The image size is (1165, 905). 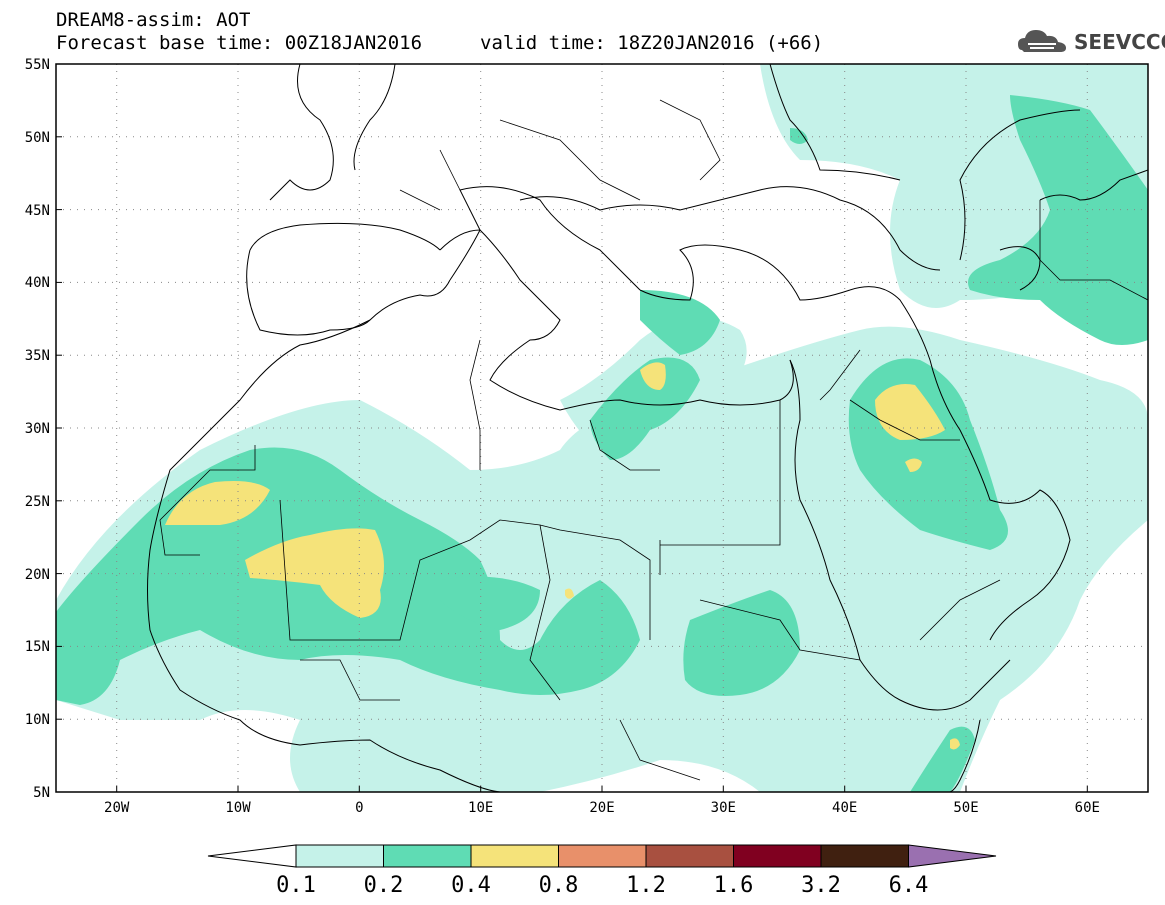 What do you see at coordinates (723, 808) in the screenshot?
I see `lon-label: 30E` at bounding box center [723, 808].